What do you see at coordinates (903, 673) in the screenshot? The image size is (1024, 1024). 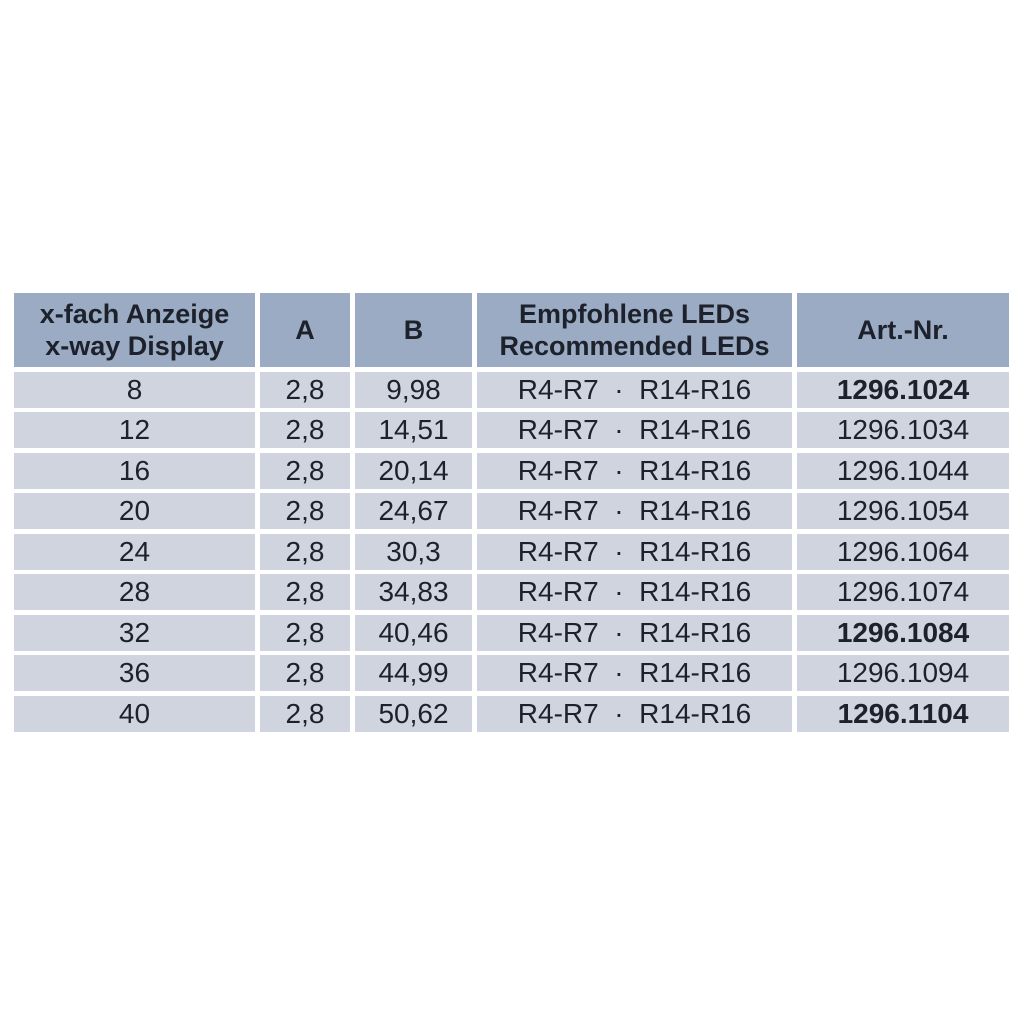 I see `art-nr-cell: 1296.1094` at bounding box center [903, 673].